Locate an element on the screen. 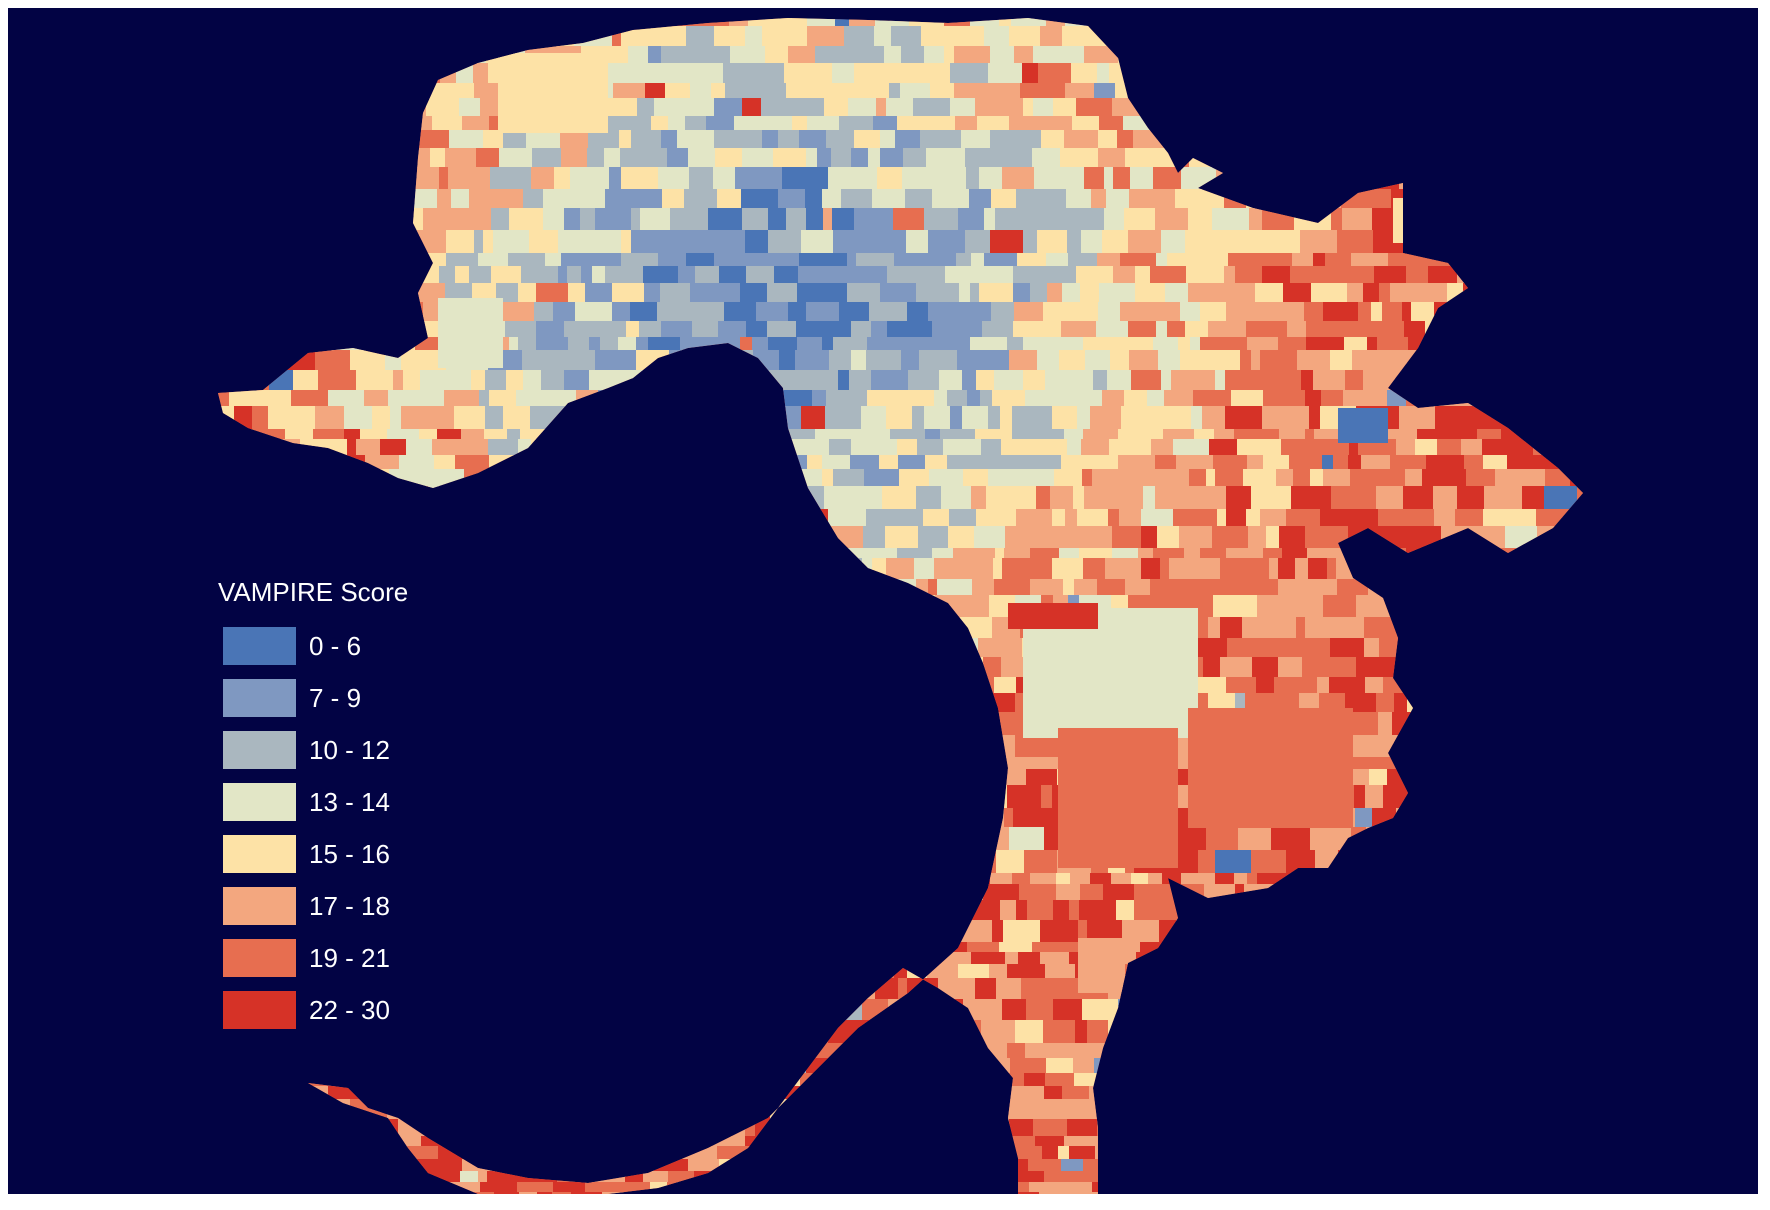  legend-title: VAMPIRE Score is located at coordinates (313, 592).